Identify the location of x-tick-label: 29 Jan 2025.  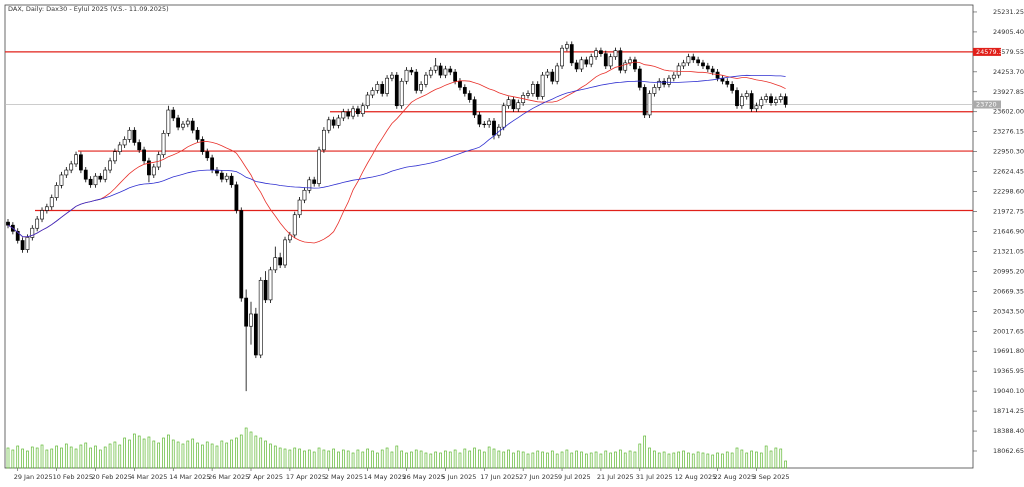
(33, 477).